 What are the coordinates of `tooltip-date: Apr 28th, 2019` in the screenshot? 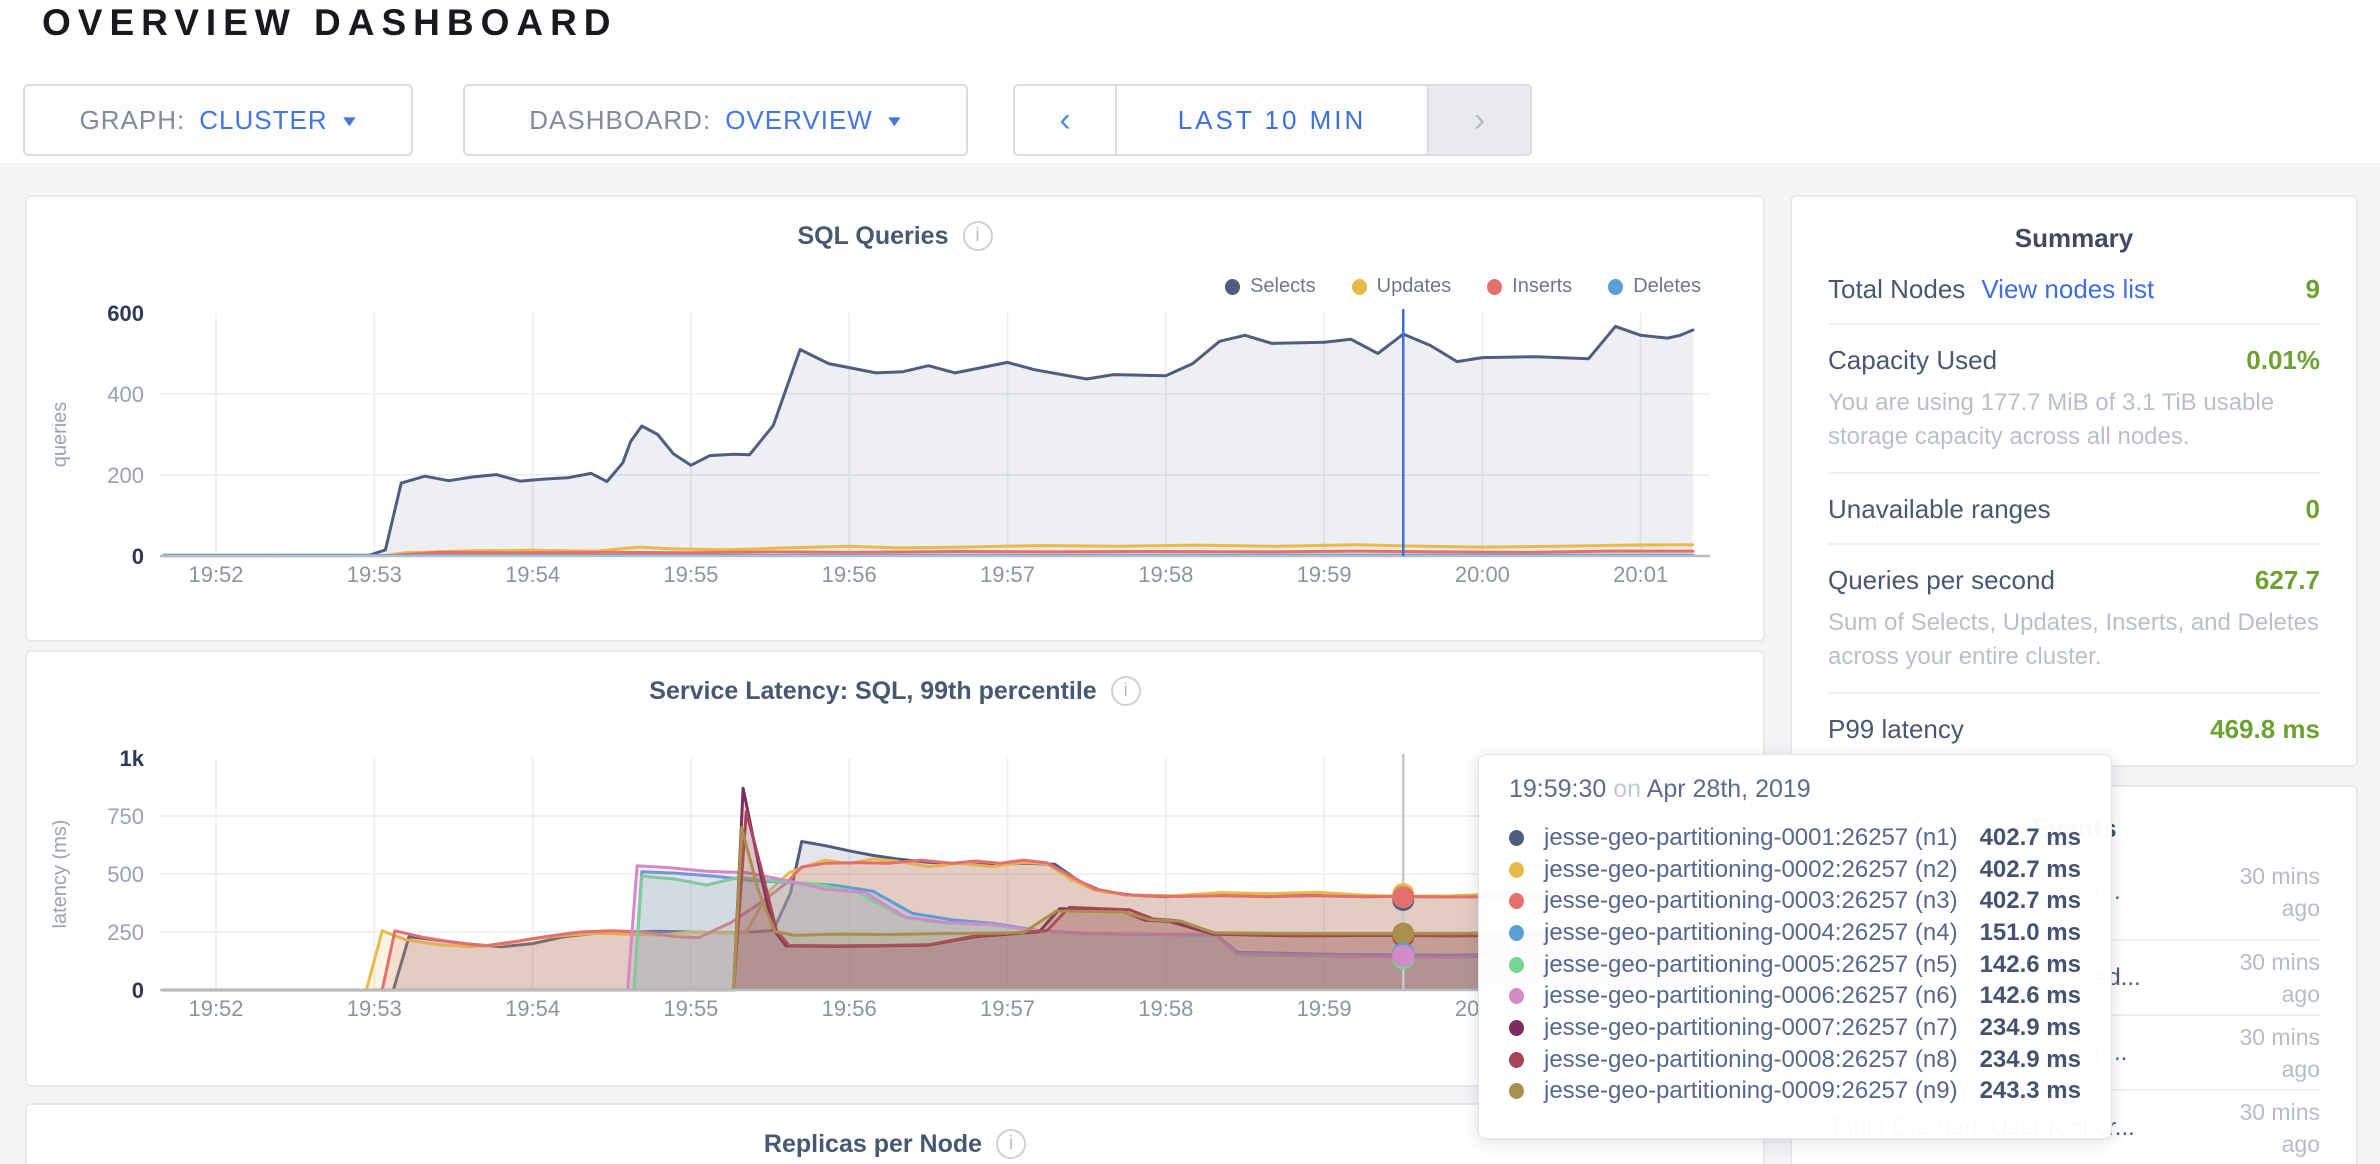 It's located at (1728, 789).